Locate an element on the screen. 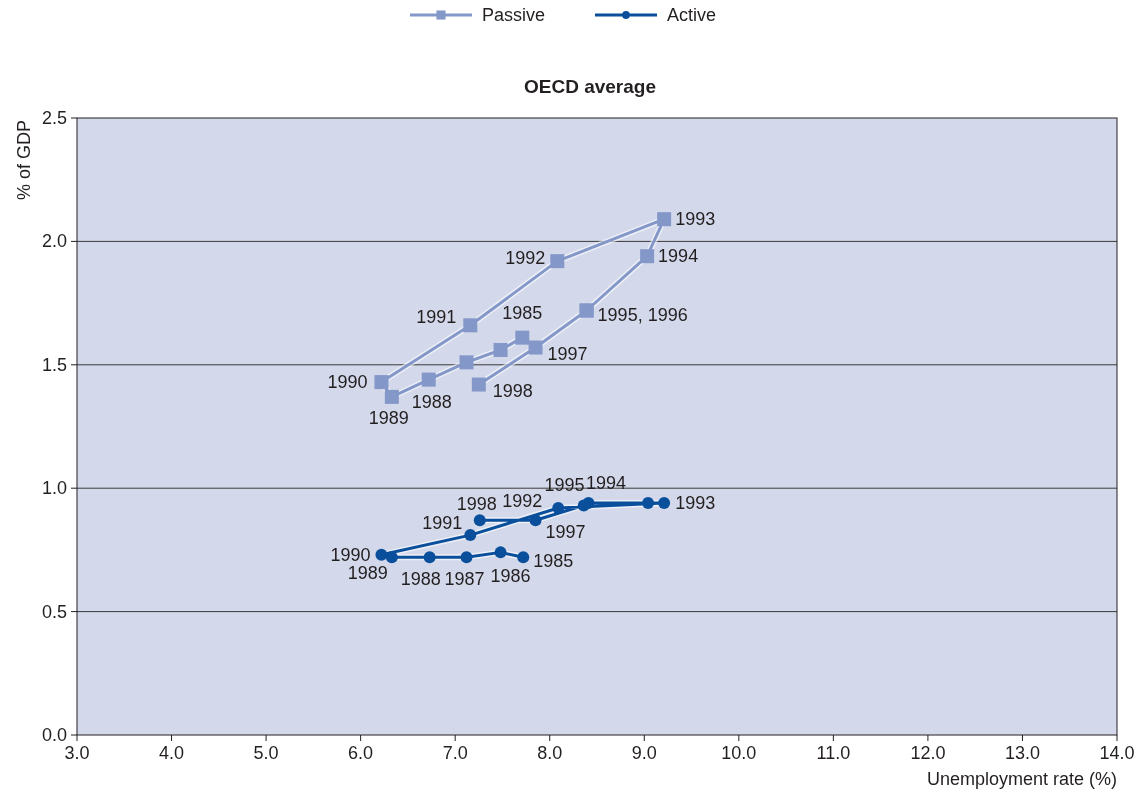 The image size is (1134, 800). legend-label: Passive is located at coordinates (514, 15).